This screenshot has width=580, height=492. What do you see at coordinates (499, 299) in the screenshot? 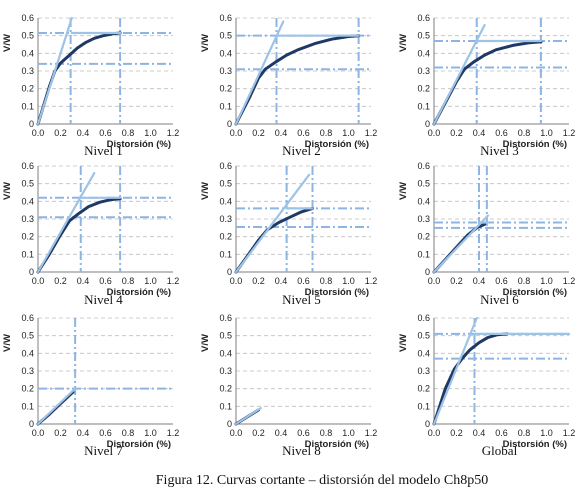
I see `panel-title: Nivel 6` at bounding box center [499, 299].